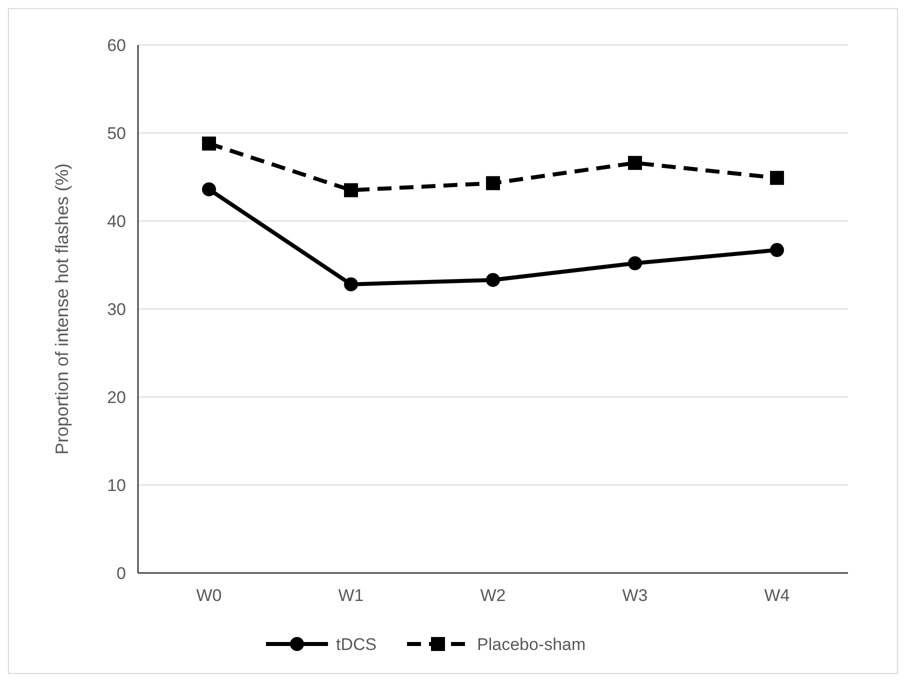 The width and height of the screenshot is (906, 682). What do you see at coordinates (62, 309) in the screenshot?
I see `y-axis-title: Proportion of intense hot flashes (%)` at bounding box center [62, 309].